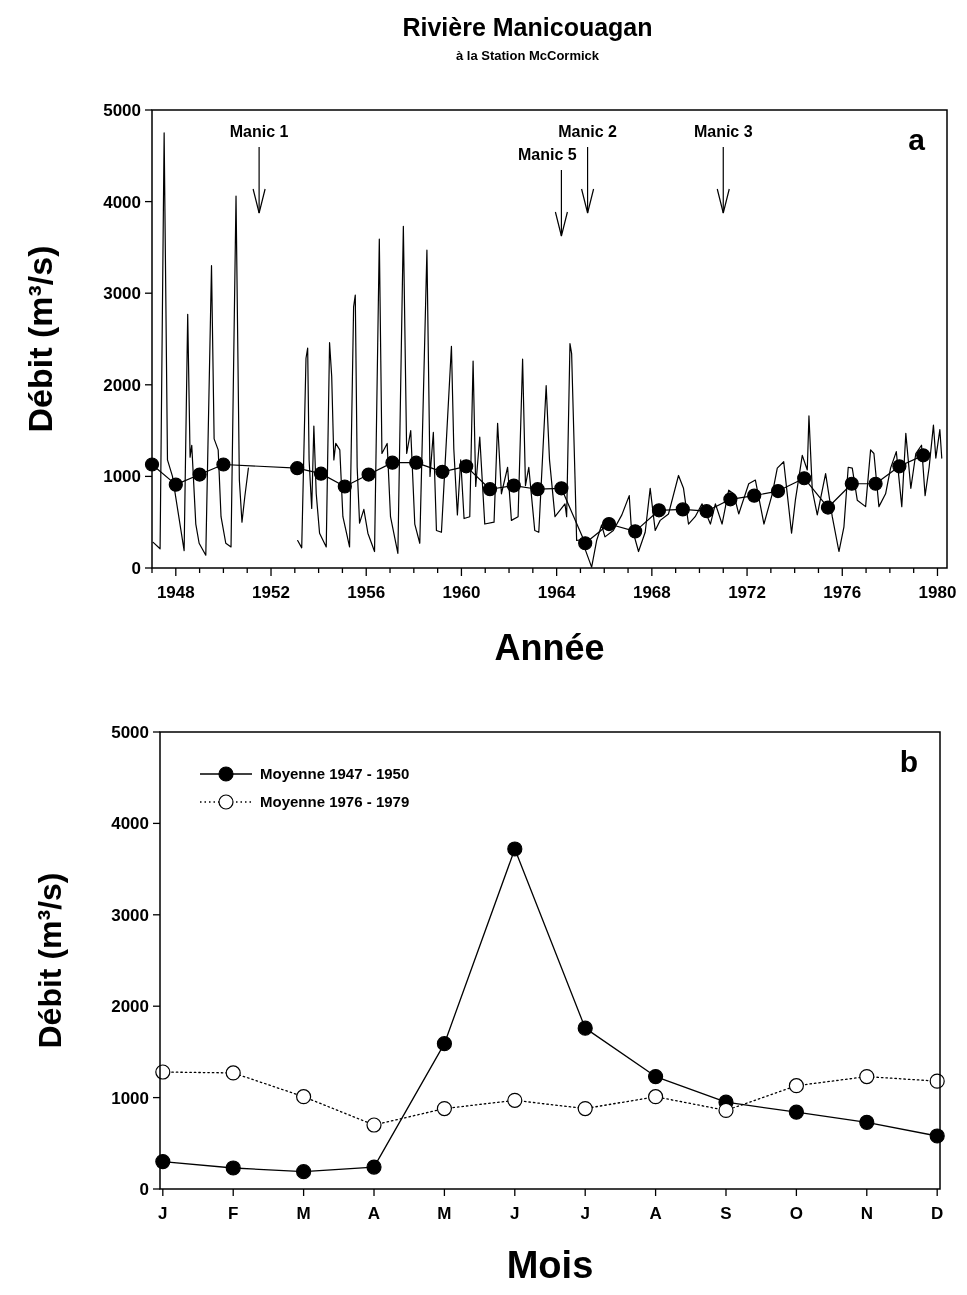 Image resolution: width=967 pixels, height=1295 pixels. Describe the element at coordinates (908, 761) in the screenshot. I see `annotation: b` at that location.